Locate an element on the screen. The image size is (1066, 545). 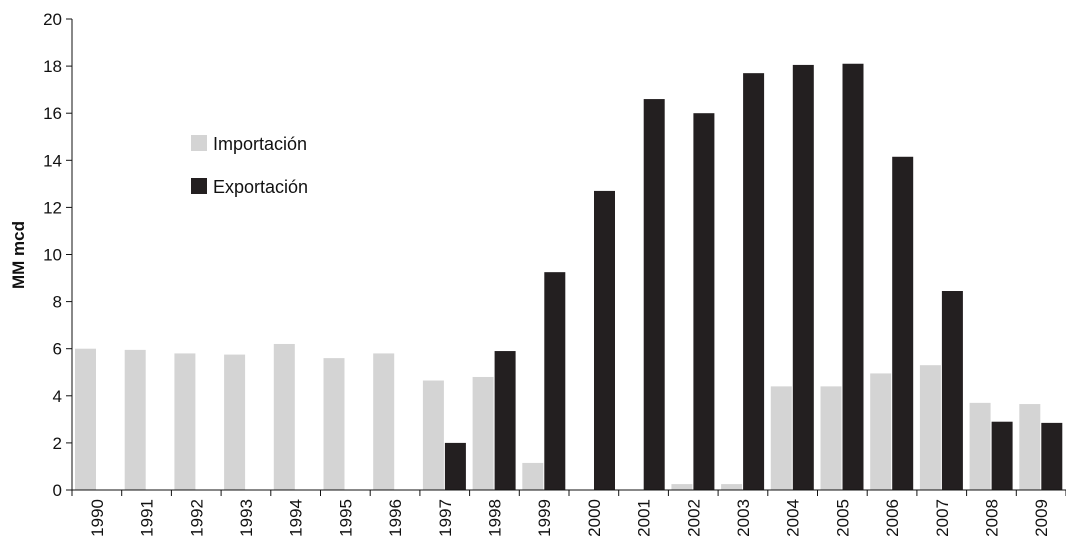
y-tick-label-6: 6 is located at coordinates (57, 349).